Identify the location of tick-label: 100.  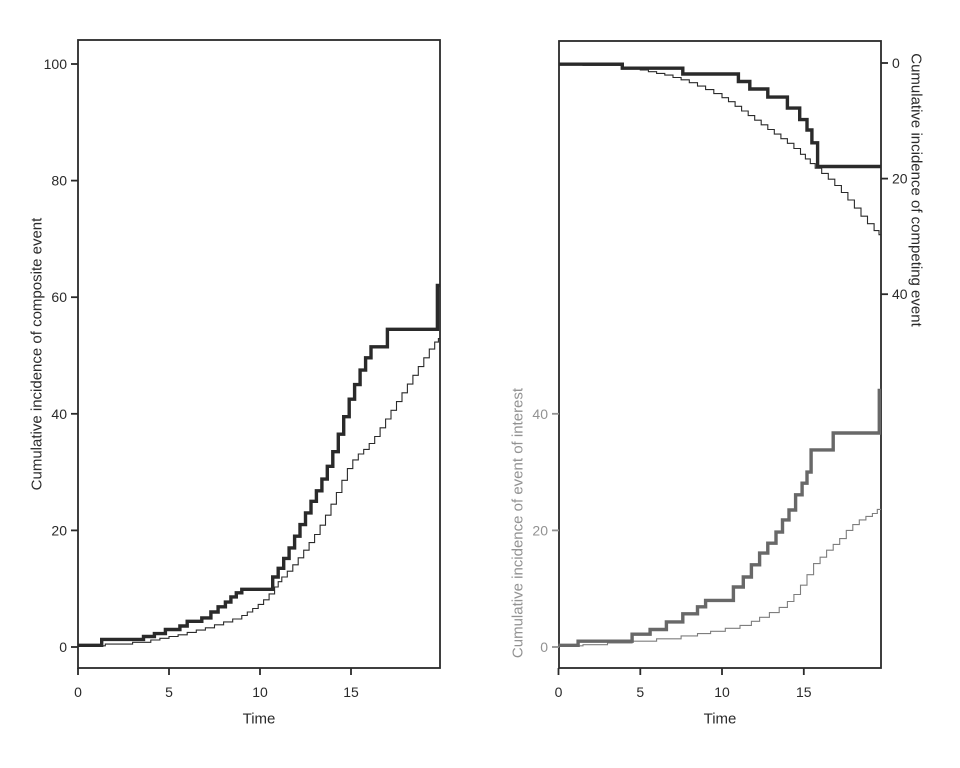
(56, 64).